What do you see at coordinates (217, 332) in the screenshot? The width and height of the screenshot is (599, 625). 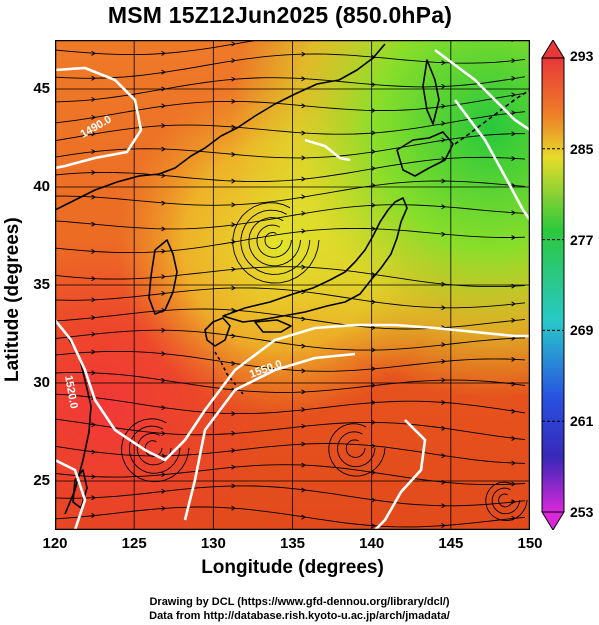 I see `coast-japan-kyushu` at bounding box center [217, 332].